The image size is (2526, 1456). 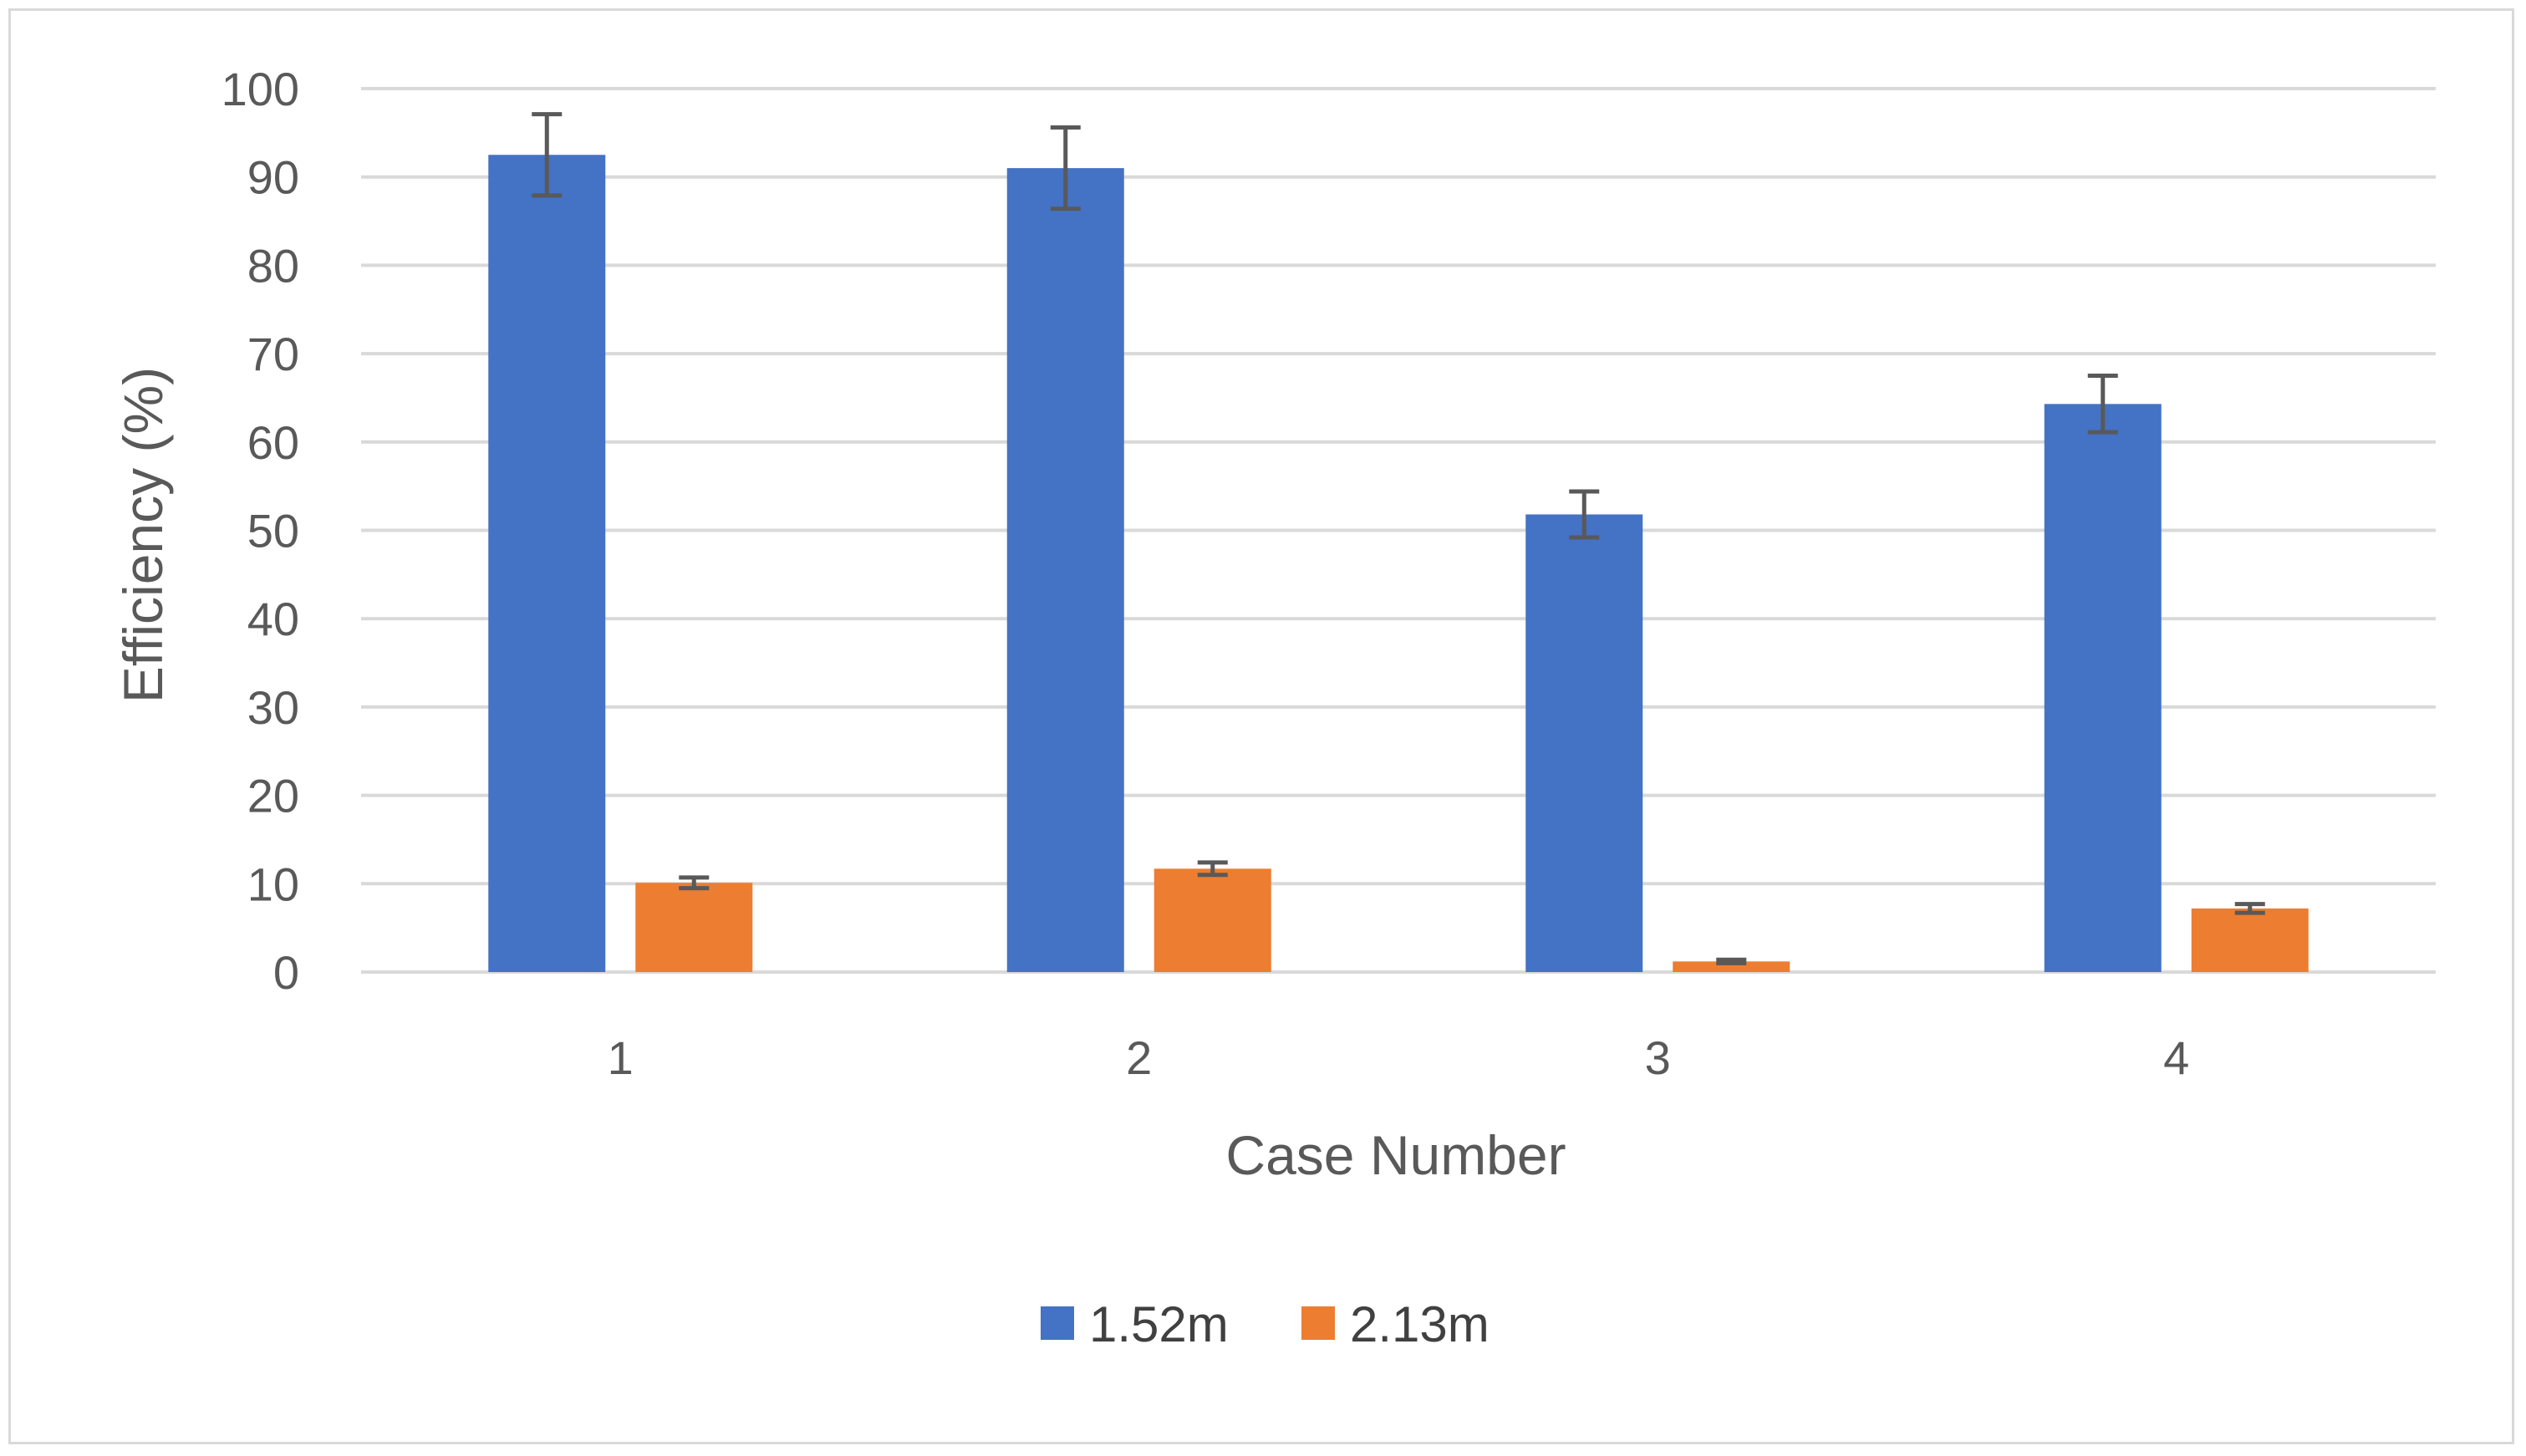 I want to click on x-tick-label: 1, so click(x=621, y=1057).